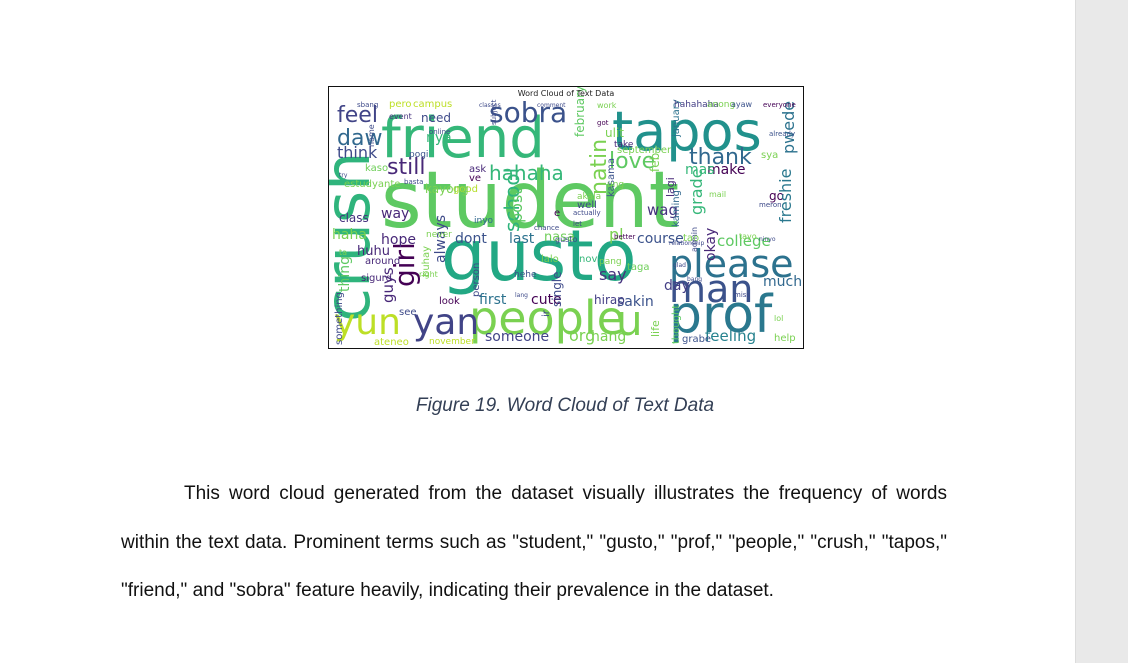  I want to click on word-cloud-word: kaming, so click(676, 208).